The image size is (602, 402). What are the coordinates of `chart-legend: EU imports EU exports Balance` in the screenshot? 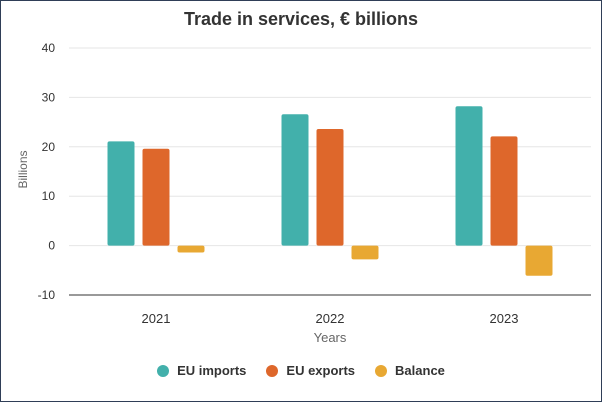 It's located at (301, 370).